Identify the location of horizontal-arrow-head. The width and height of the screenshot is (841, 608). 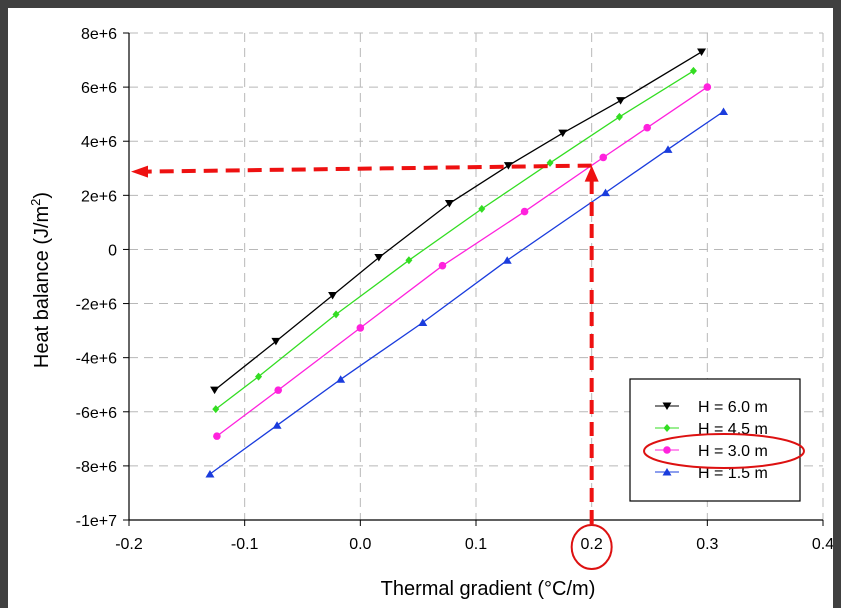
(139, 171).